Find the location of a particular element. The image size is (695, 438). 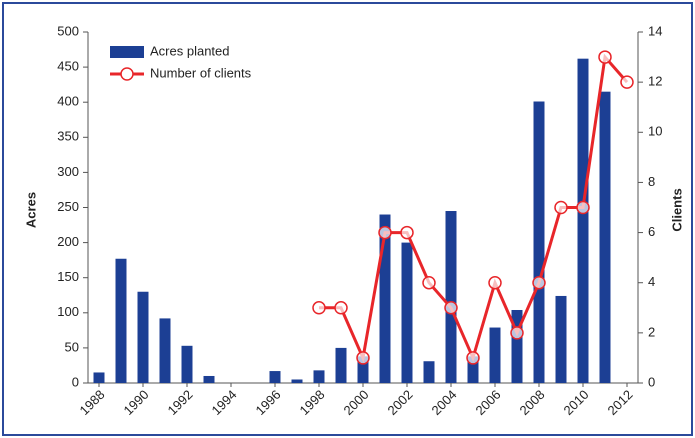

legend-label: Acres planted is located at coordinates (190, 50).